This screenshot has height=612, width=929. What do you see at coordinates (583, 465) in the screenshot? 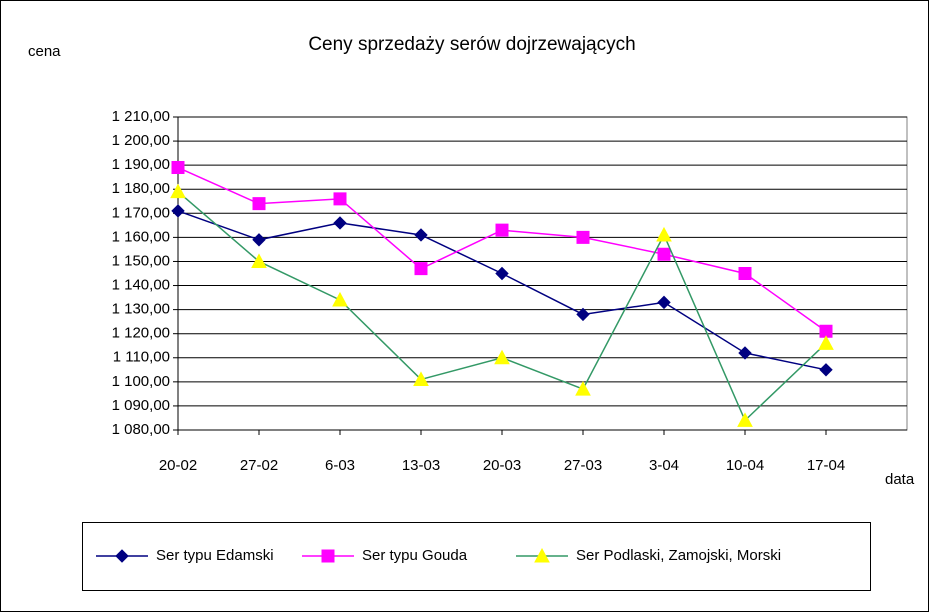
I see `x-tick-label: 27-03` at bounding box center [583, 465].